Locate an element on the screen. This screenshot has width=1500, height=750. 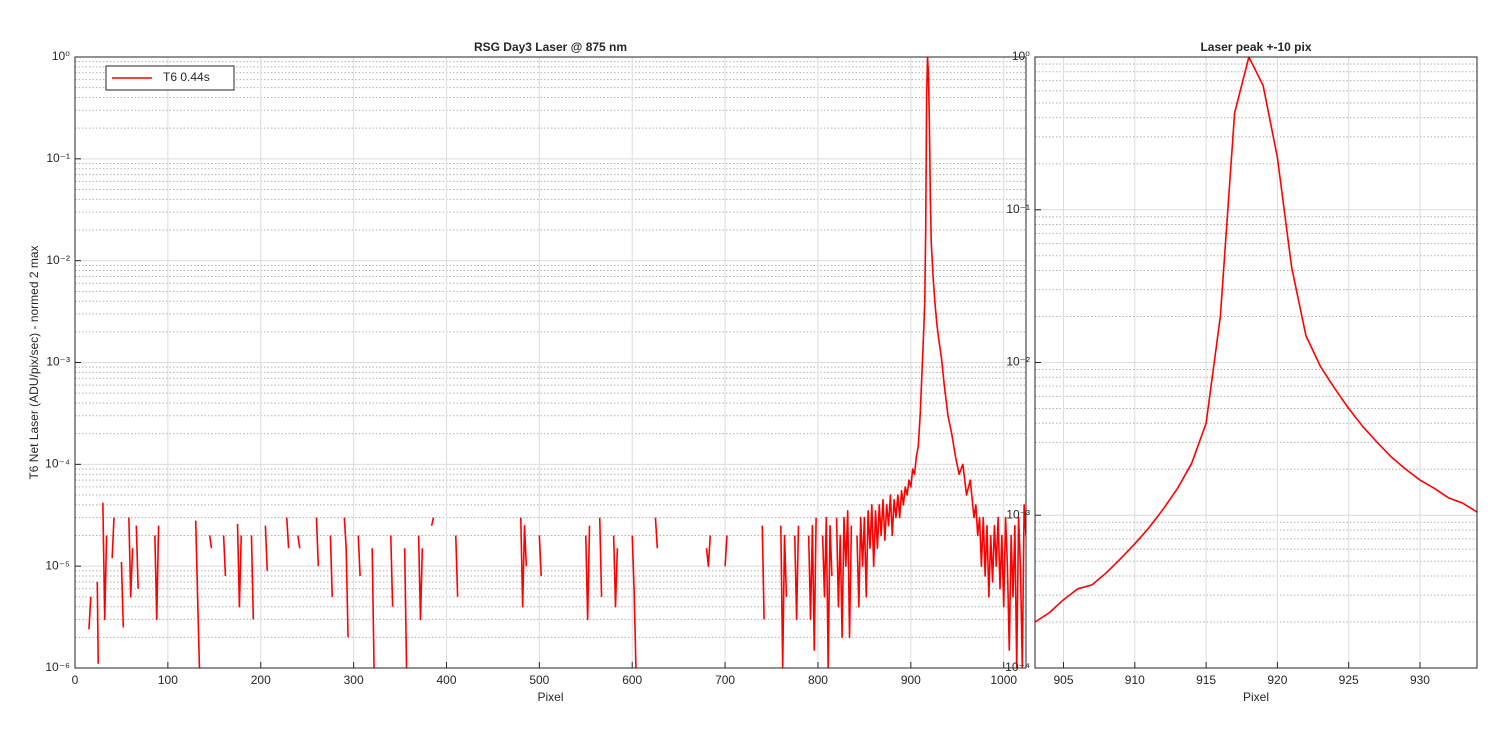
x-tick-label: 920 is located at coordinates (1277, 680).